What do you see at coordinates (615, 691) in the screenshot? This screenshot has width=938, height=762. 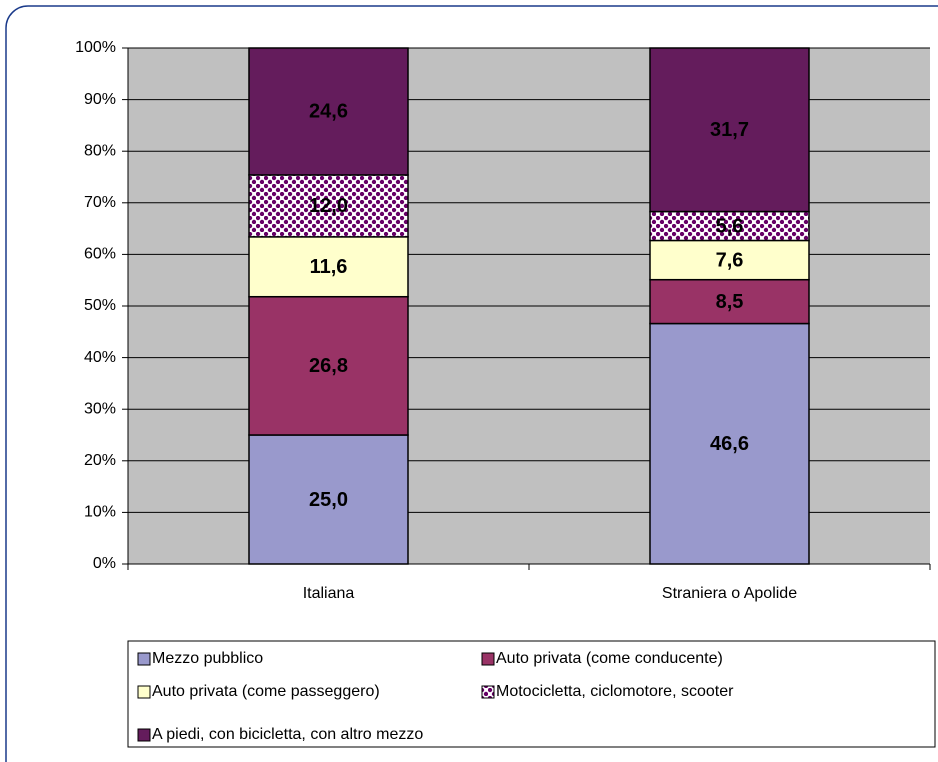 I see `legend-label: Motocicletta, ciclomotore, scooter` at bounding box center [615, 691].